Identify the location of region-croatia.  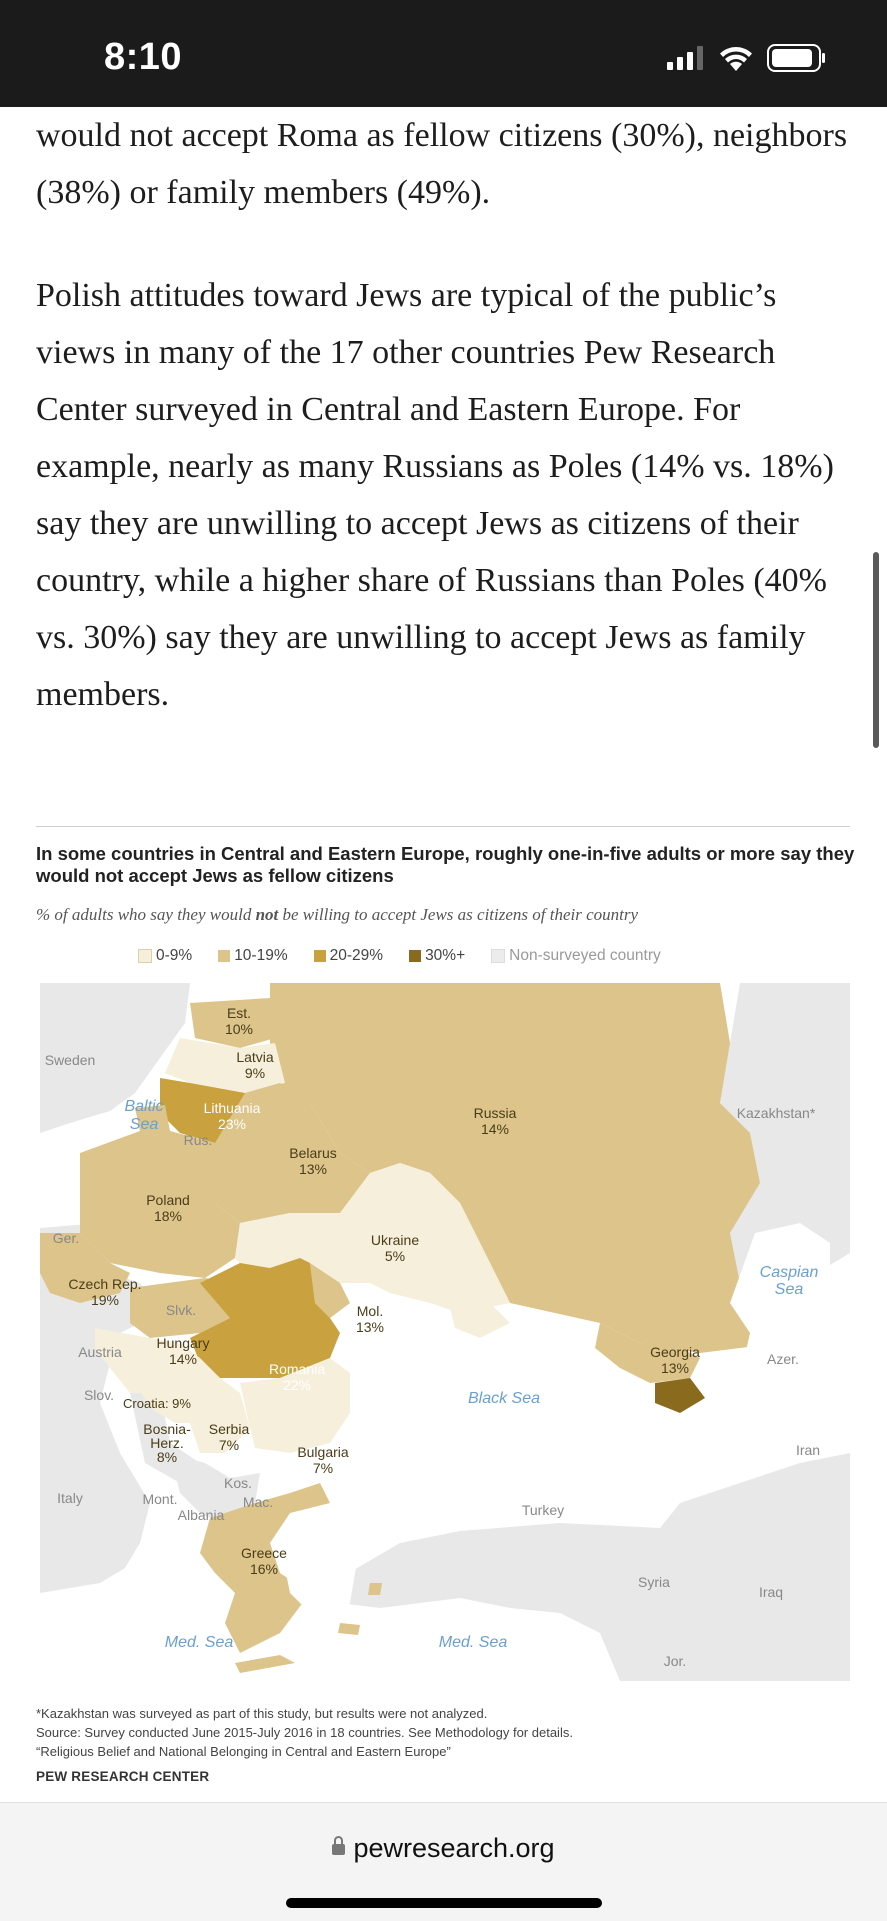
(147, 1360).